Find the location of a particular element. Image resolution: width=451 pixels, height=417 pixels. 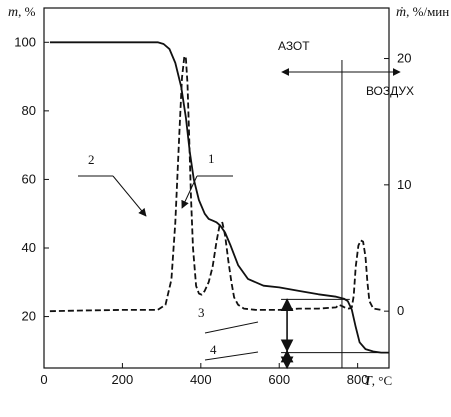

curve-label-3: 3 is located at coordinates (201, 312).